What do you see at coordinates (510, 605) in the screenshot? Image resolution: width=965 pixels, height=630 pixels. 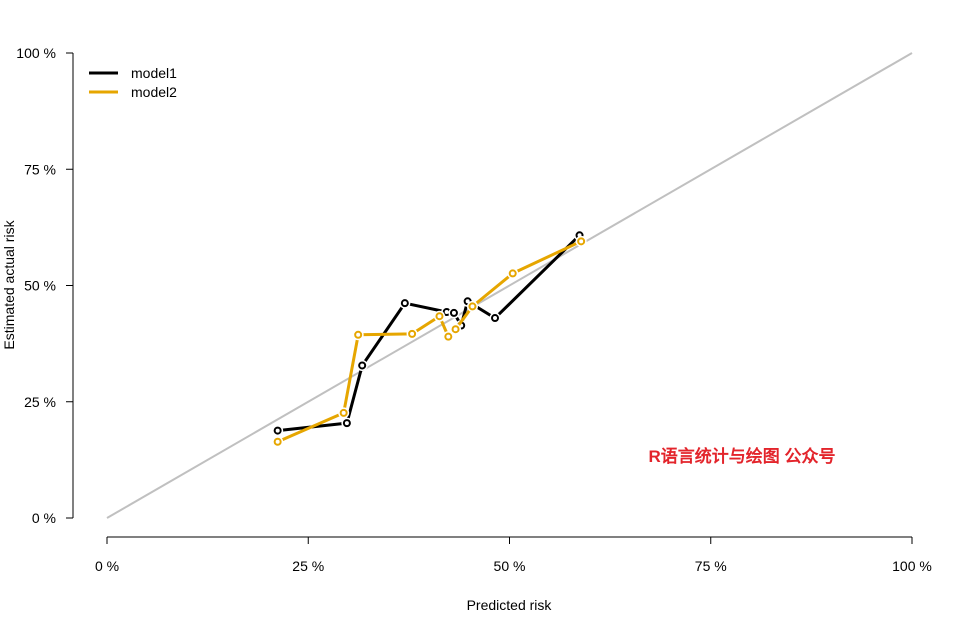 I see `x-axis-title: Predicted risk` at bounding box center [510, 605].